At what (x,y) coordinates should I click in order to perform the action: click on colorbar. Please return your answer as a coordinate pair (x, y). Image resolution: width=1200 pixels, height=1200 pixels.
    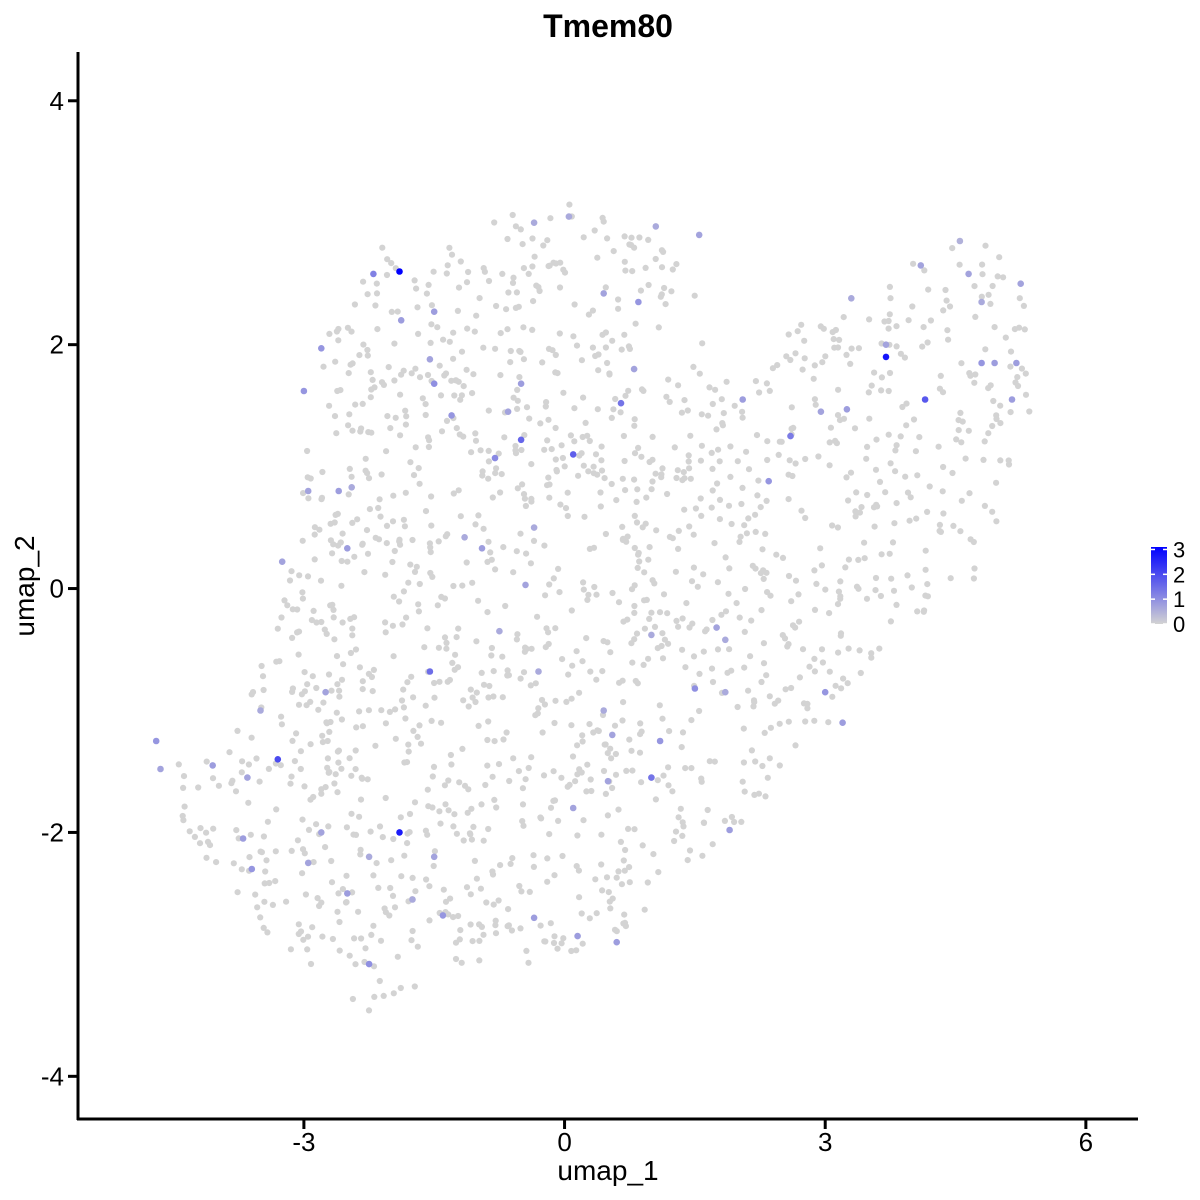
    Looking at the image, I should click on (1159, 585).